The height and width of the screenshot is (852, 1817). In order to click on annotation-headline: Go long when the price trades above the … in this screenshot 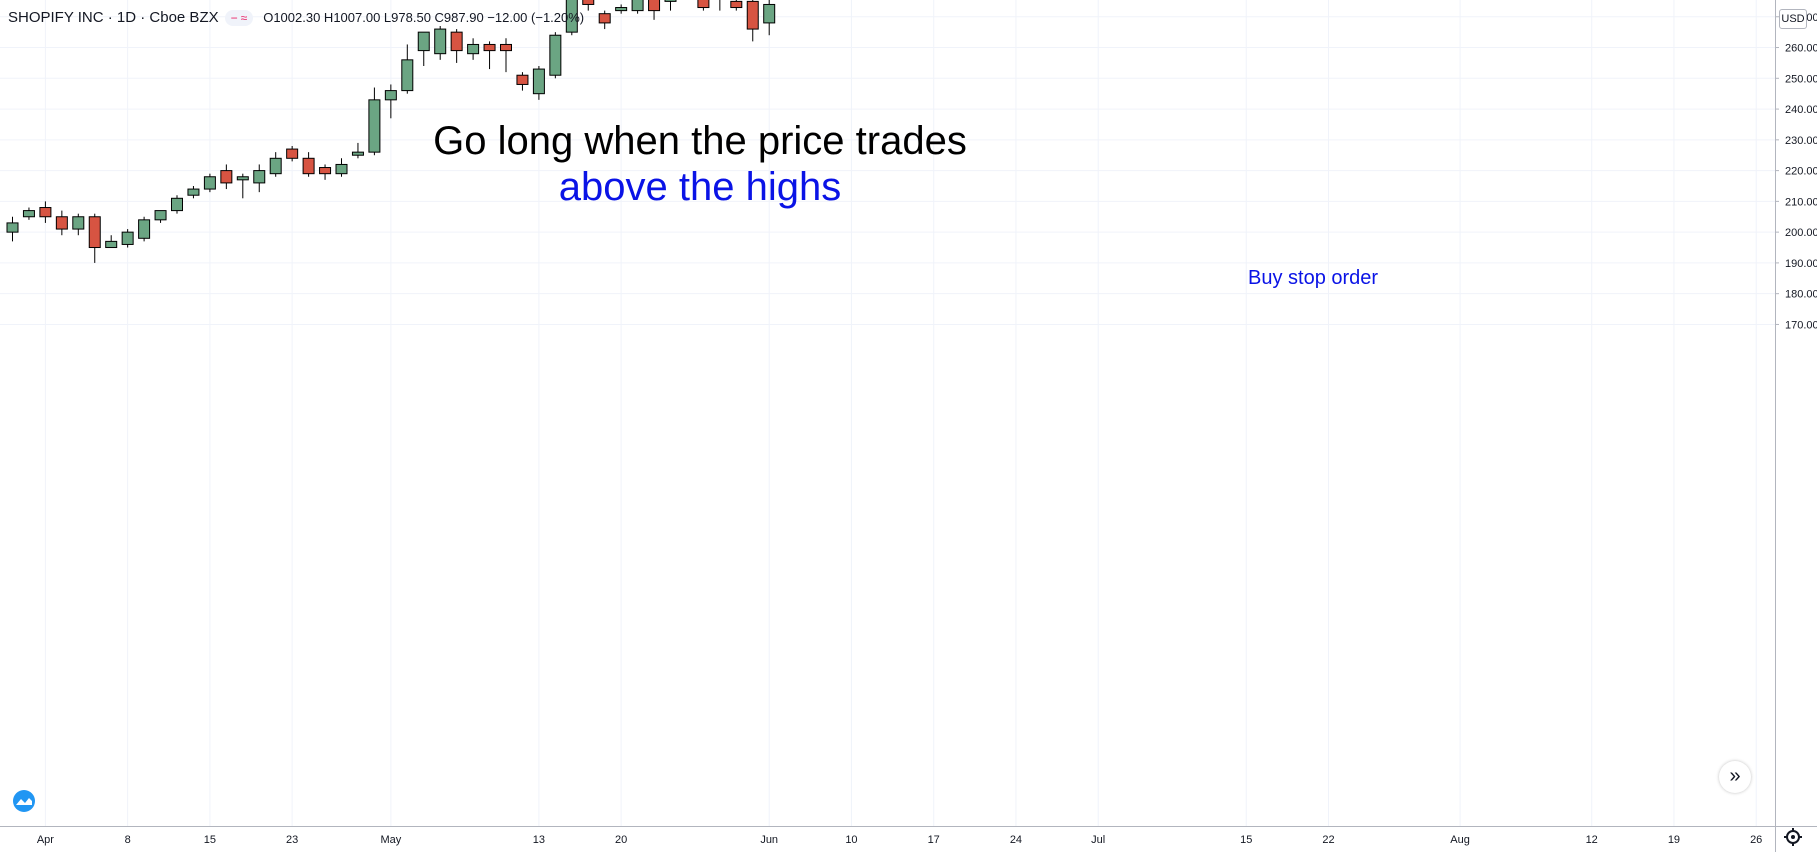, I will do `click(700, 164)`.